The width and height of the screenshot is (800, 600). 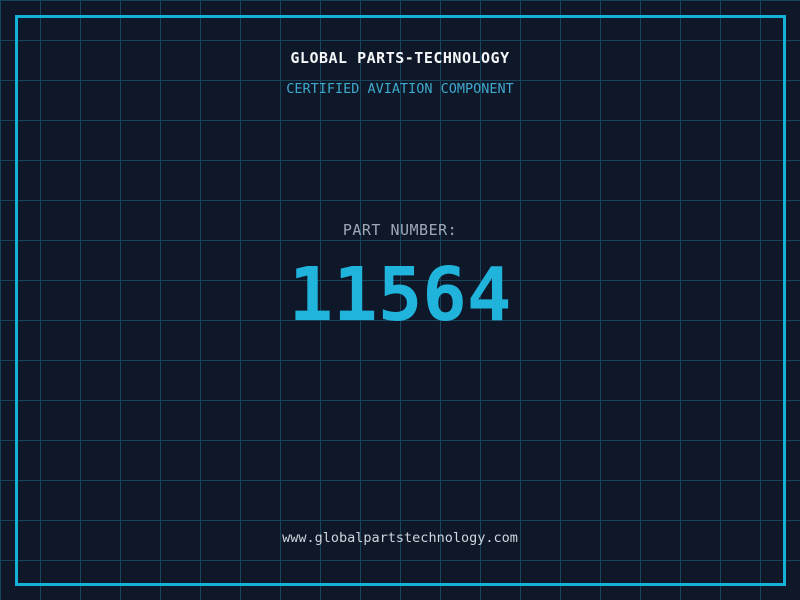 I want to click on website-url: www.globalpartstechnology.com, so click(x=400, y=538).